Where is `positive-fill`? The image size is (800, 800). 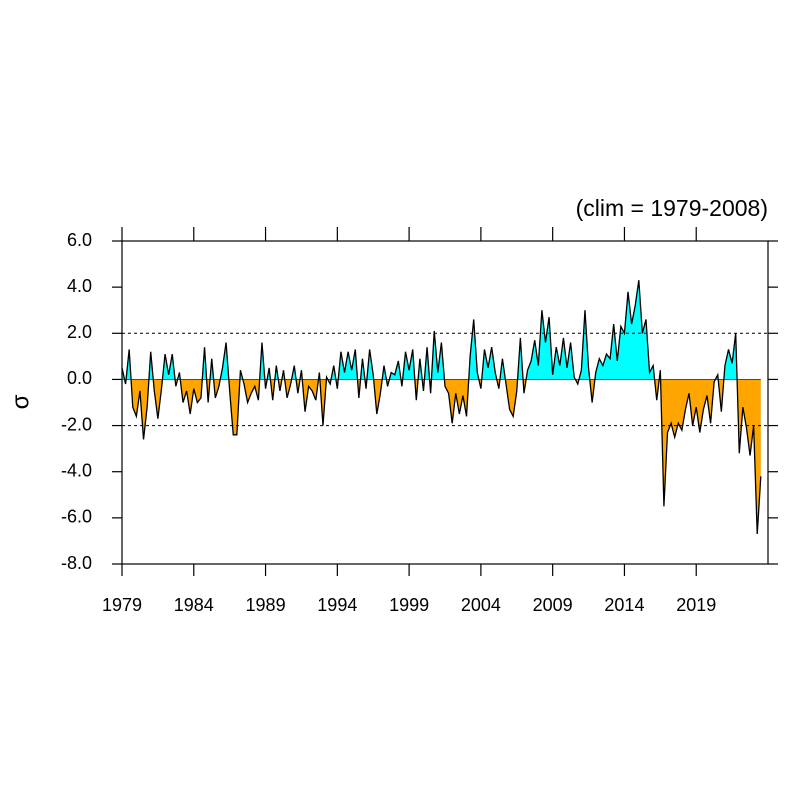 positive-fill is located at coordinates (430, 330).